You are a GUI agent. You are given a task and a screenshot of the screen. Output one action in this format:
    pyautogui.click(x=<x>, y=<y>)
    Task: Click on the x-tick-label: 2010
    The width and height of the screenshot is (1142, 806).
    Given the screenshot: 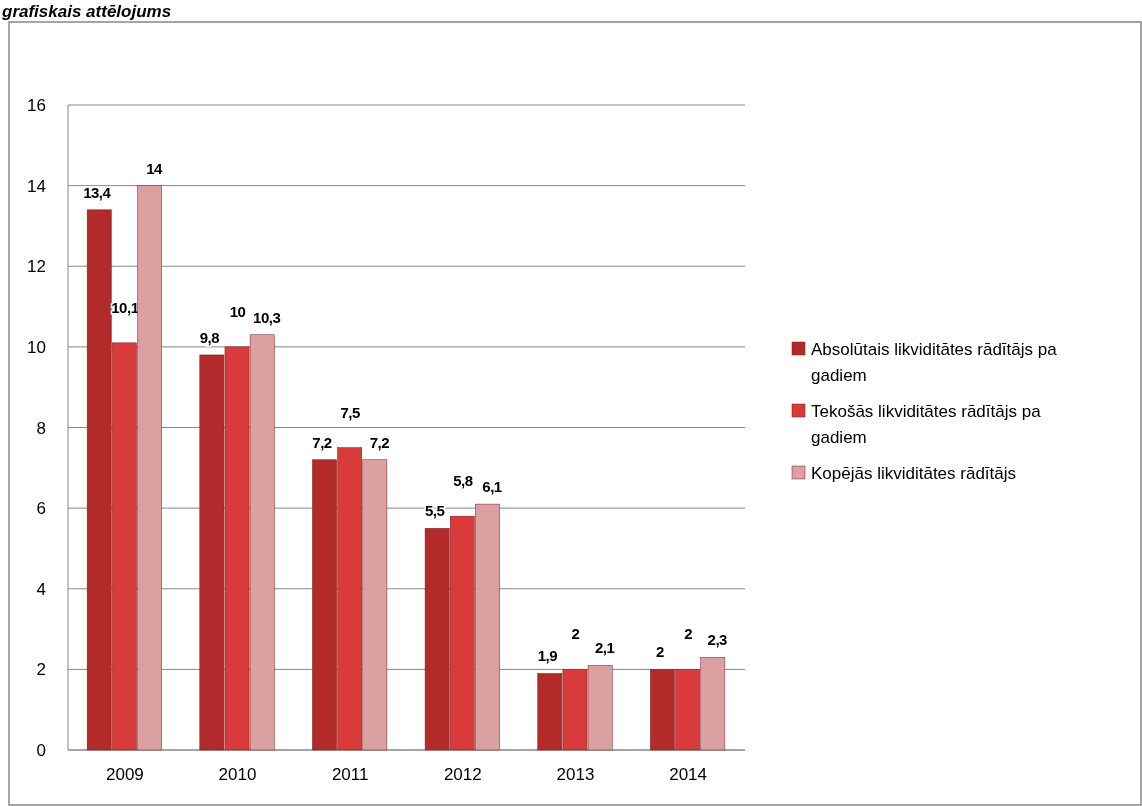 What is the action you would take?
    pyautogui.click(x=237, y=774)
    